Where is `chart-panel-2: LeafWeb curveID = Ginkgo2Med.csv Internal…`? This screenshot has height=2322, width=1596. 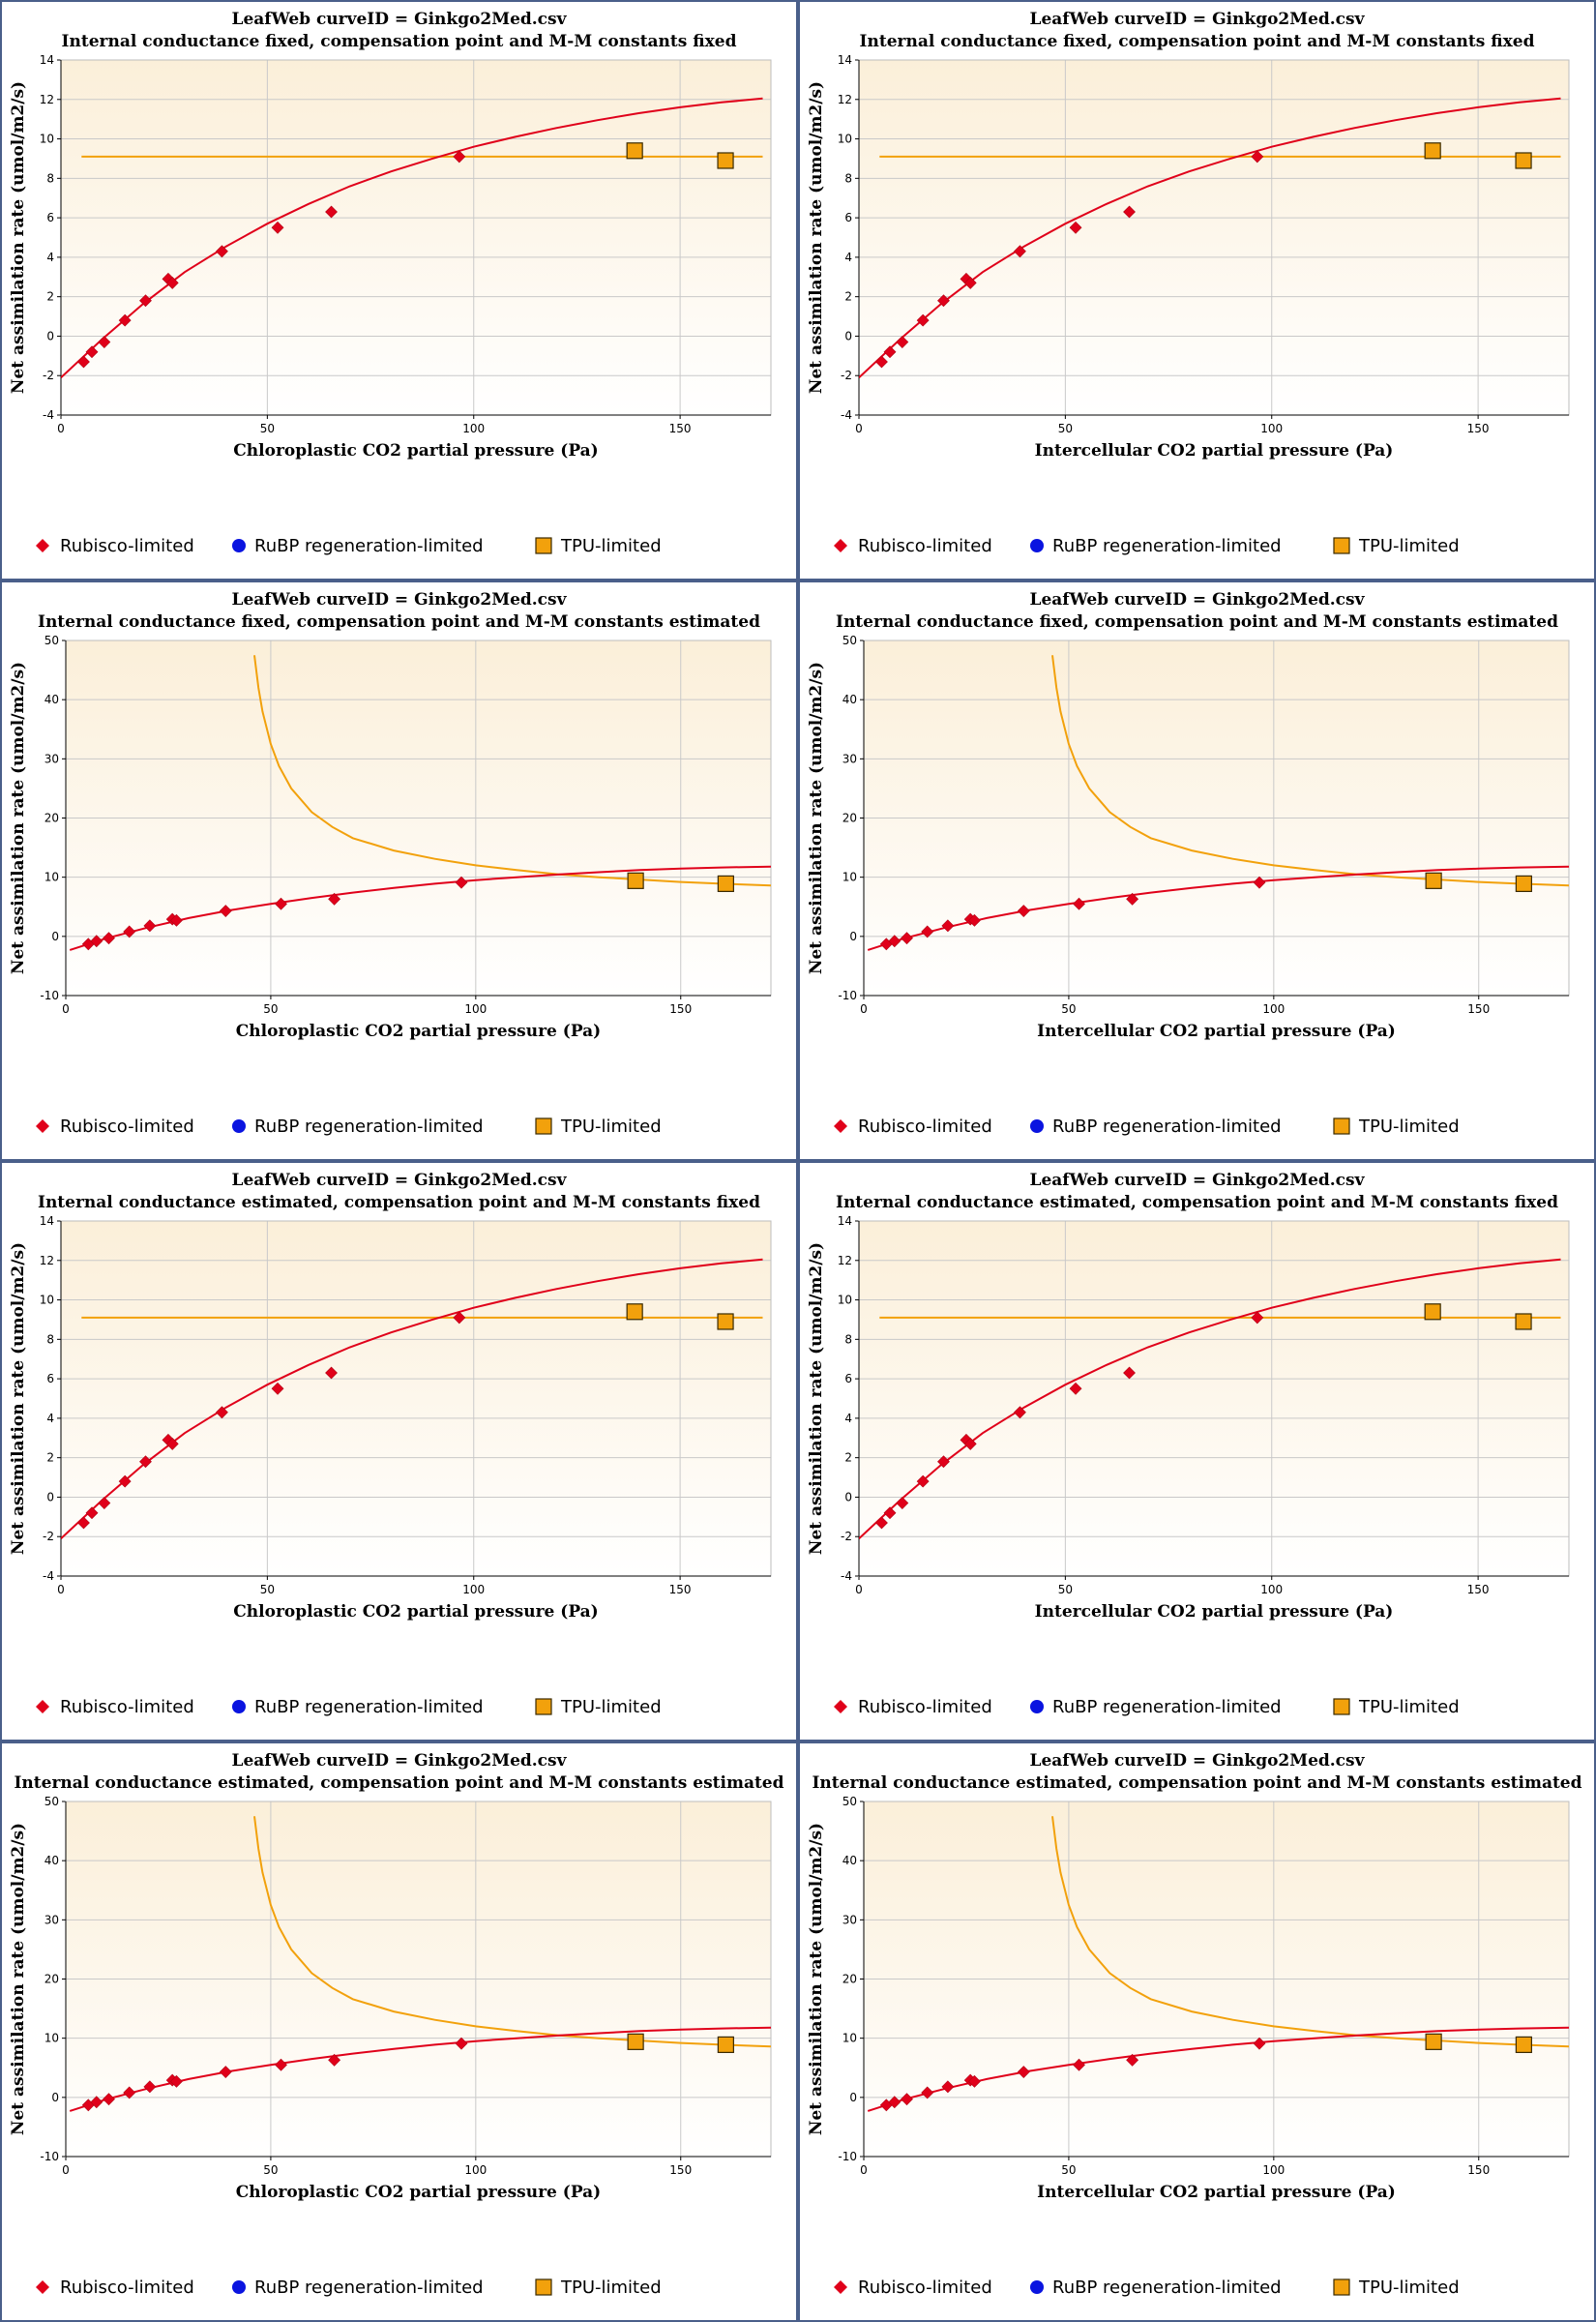 chart-panel-2: LeafWeb curveID = Ginkgo2Med.csv Internal… is located at coordinates (1197, 290).